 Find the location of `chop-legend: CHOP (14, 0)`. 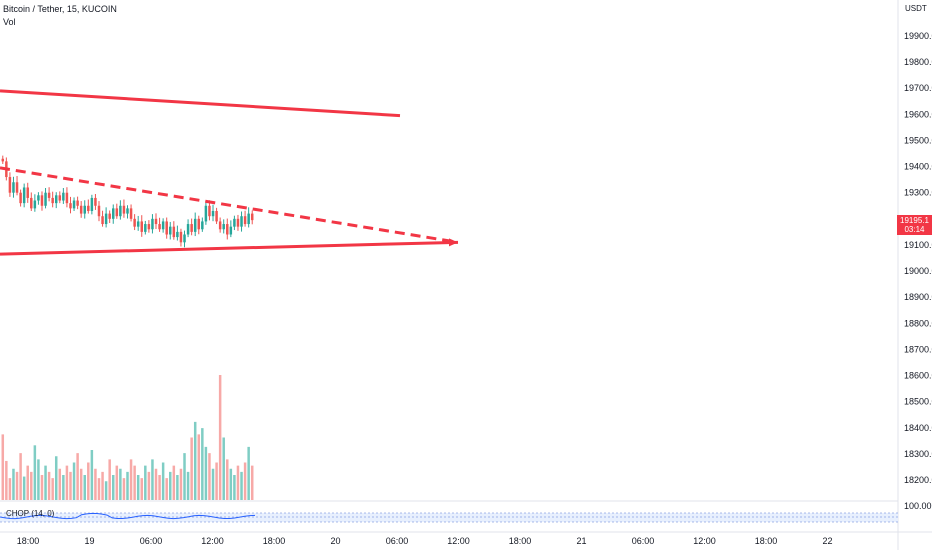

chop-legend: CHOP (14, 0) is located at coordinates (30, 513).